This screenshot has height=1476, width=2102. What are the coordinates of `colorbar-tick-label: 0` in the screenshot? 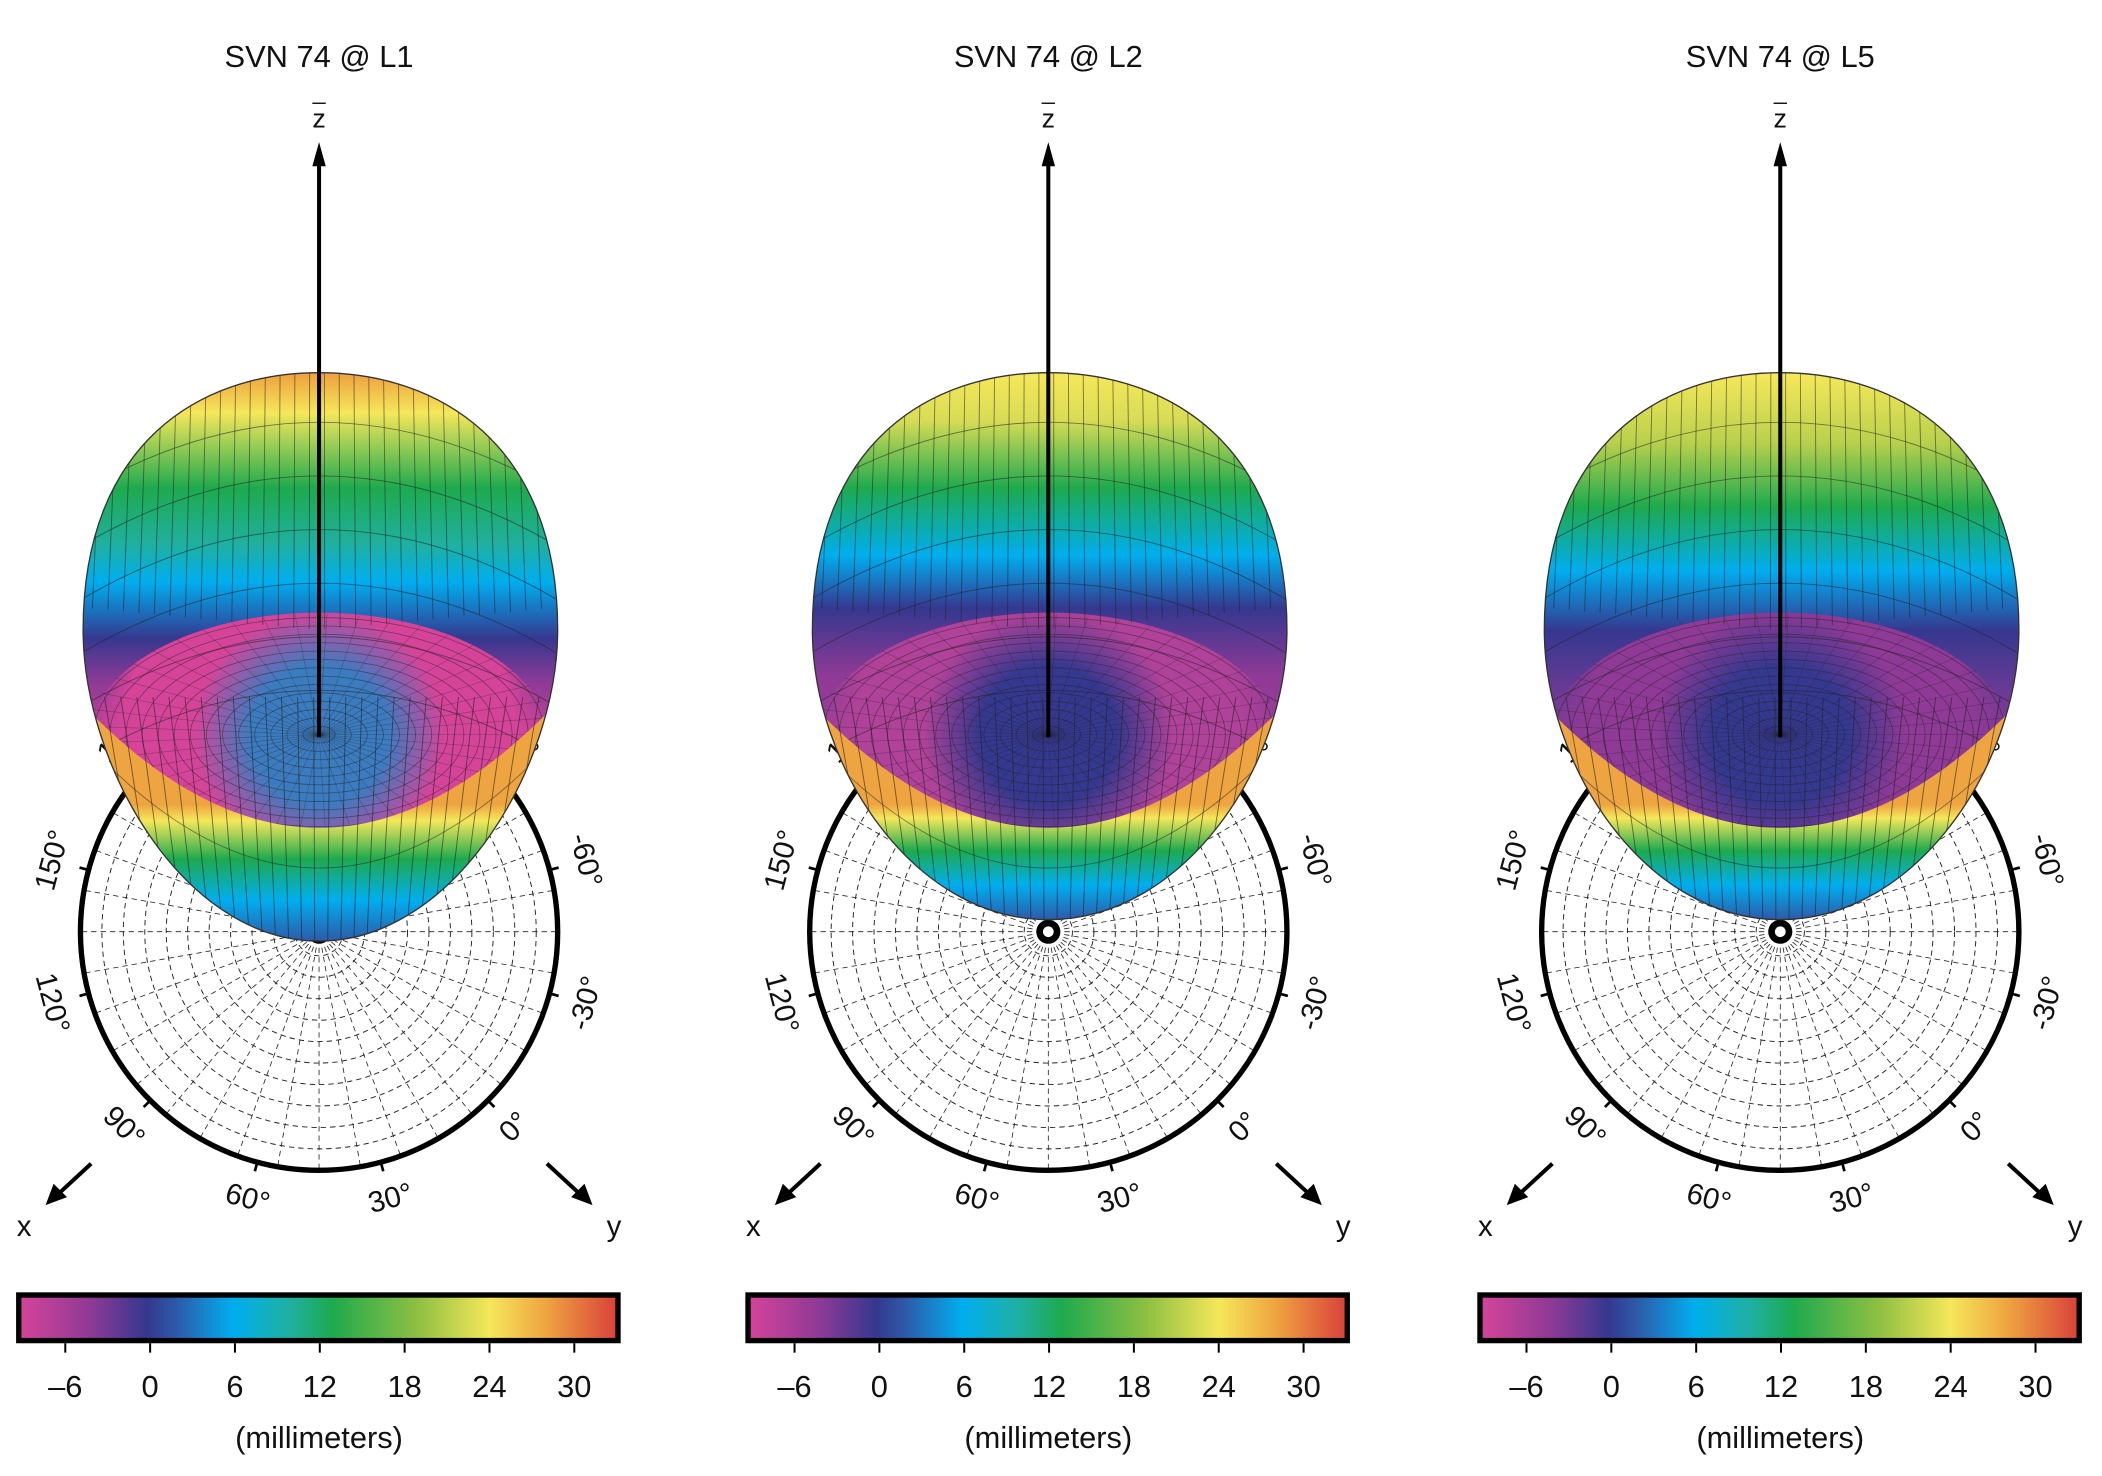 It's located at (1611, 1386).